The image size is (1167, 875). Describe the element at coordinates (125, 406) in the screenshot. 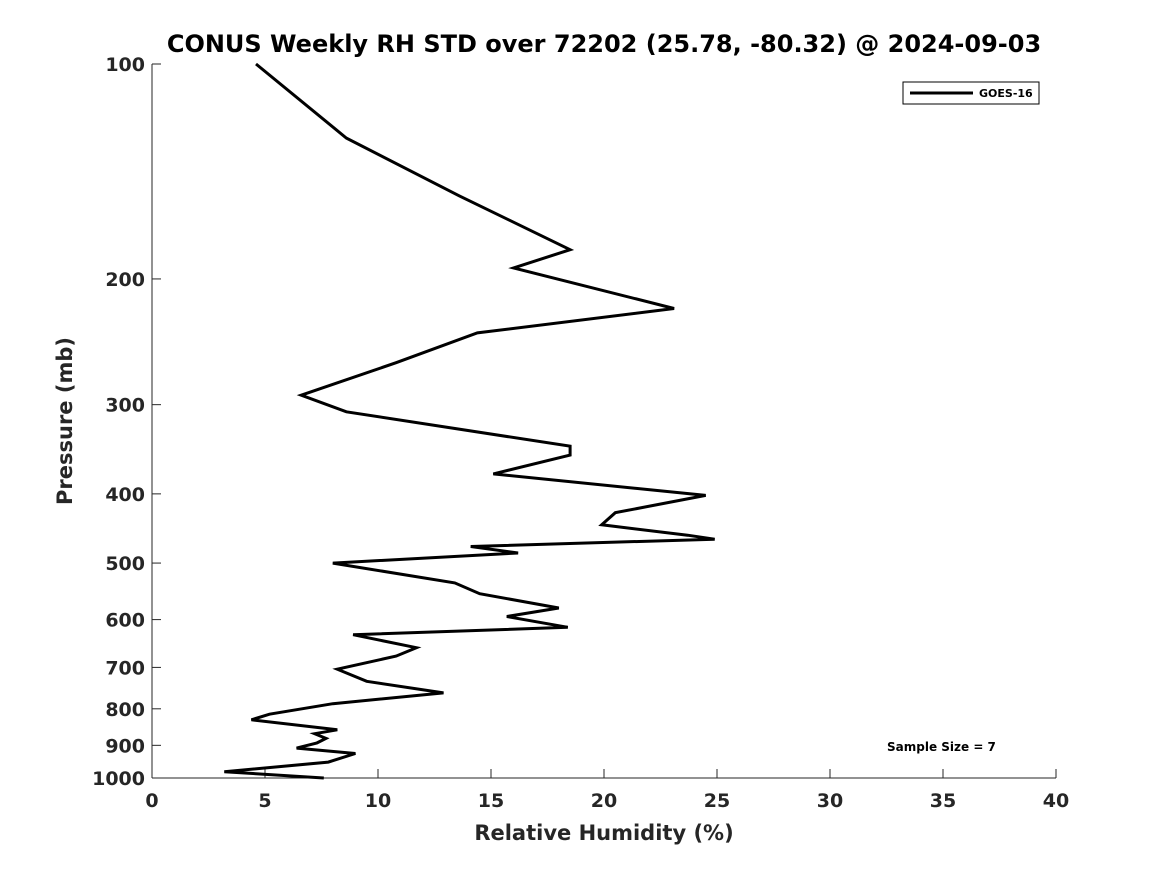

I see `y-tick-label: 300` at that location.